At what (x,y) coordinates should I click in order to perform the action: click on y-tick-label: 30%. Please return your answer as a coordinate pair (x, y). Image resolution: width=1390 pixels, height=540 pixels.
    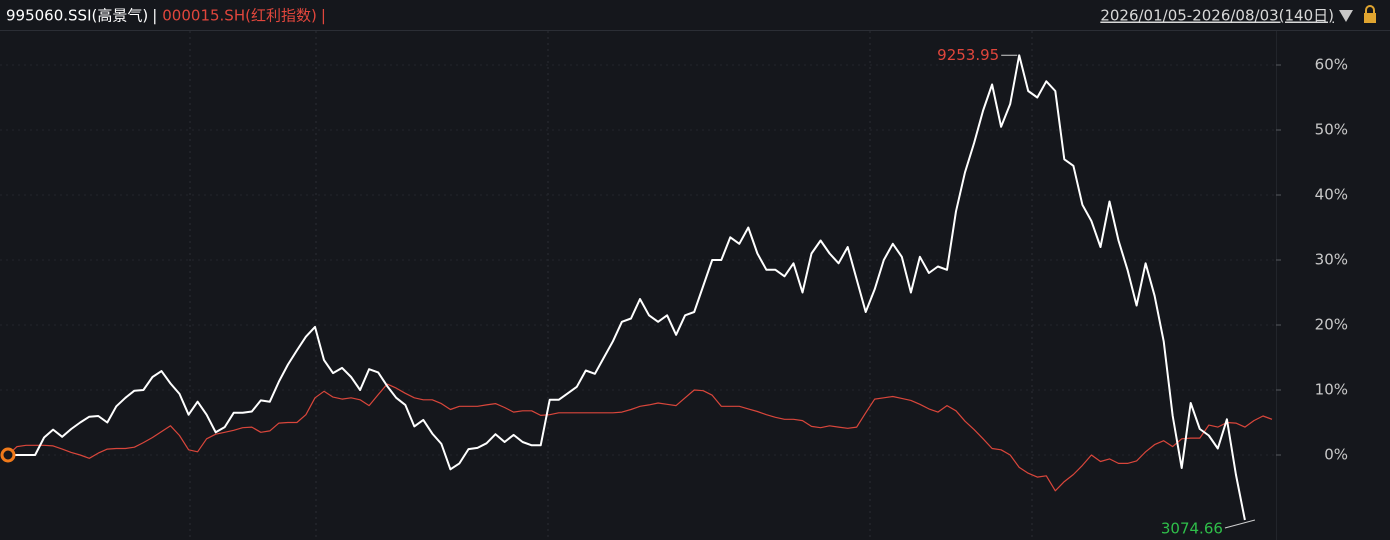
    Looking at the image, I should click on (1331, 260).